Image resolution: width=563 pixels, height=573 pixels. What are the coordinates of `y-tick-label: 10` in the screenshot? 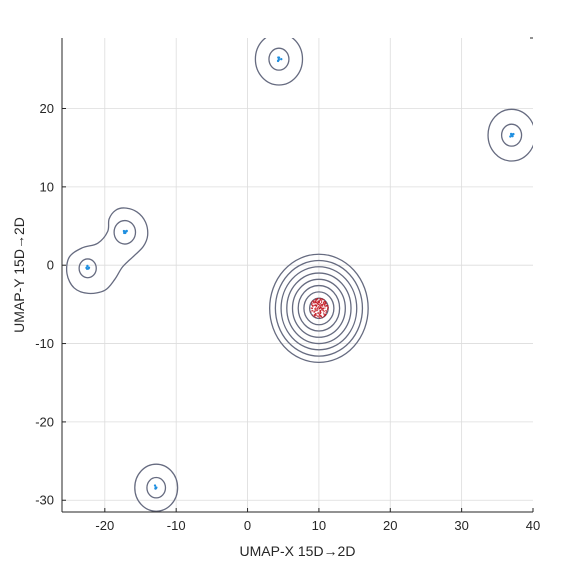 It's located at (47, 186).